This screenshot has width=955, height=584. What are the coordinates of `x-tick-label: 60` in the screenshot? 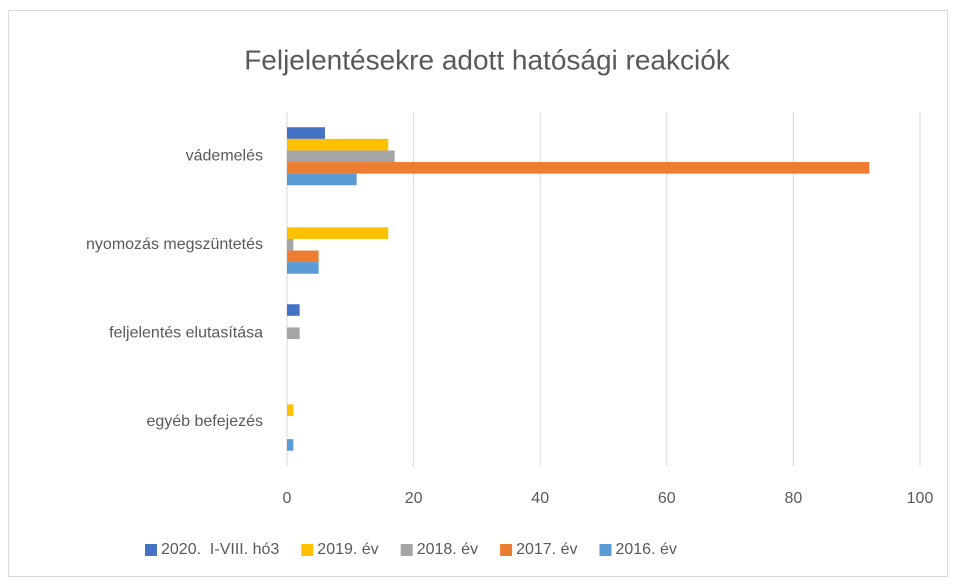 It's located at (667, 498).